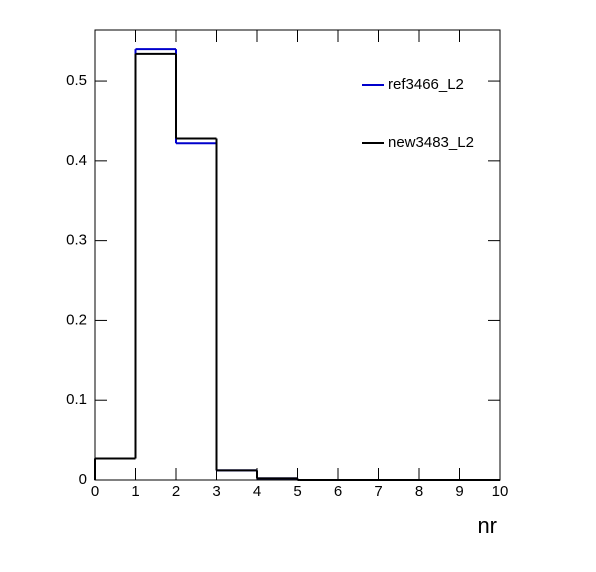  What do you see at coordinates (76, 319) in the screenshot?
I see `y-tick-label: 0.2` at bounding box center [76, 319].